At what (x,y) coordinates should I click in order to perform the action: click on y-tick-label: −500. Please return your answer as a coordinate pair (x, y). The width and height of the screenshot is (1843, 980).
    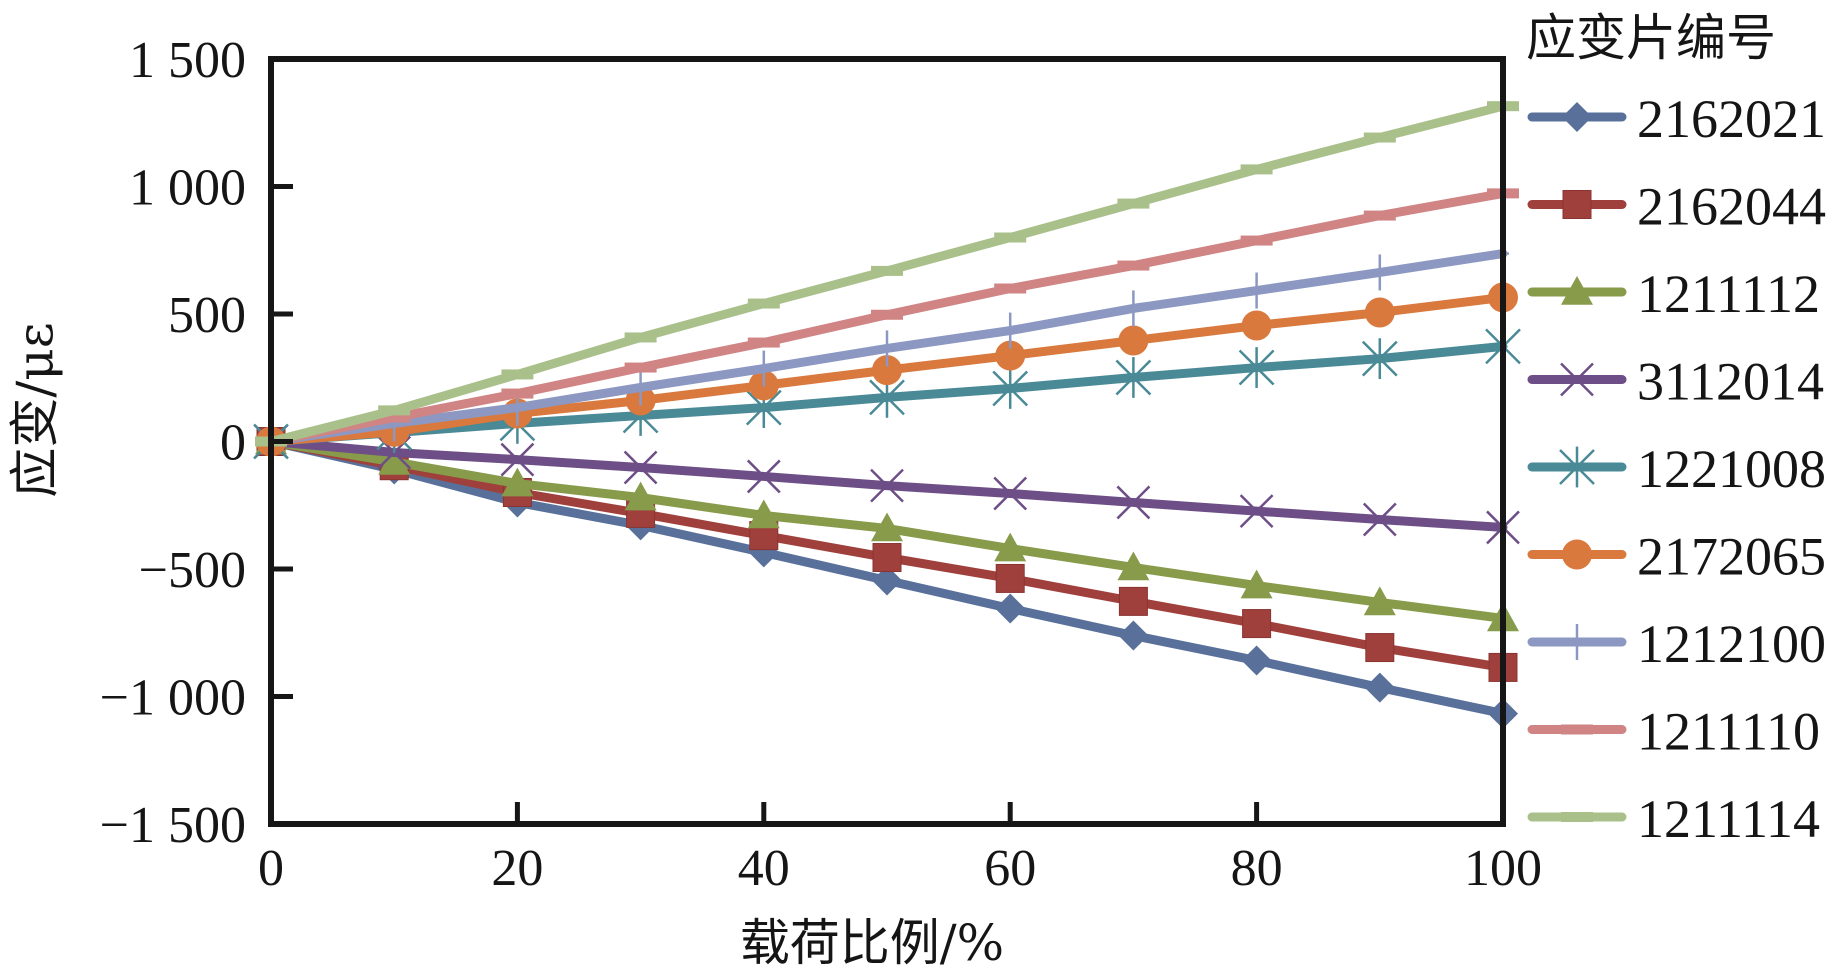
    Looking at the image, I should click on (192, 570).